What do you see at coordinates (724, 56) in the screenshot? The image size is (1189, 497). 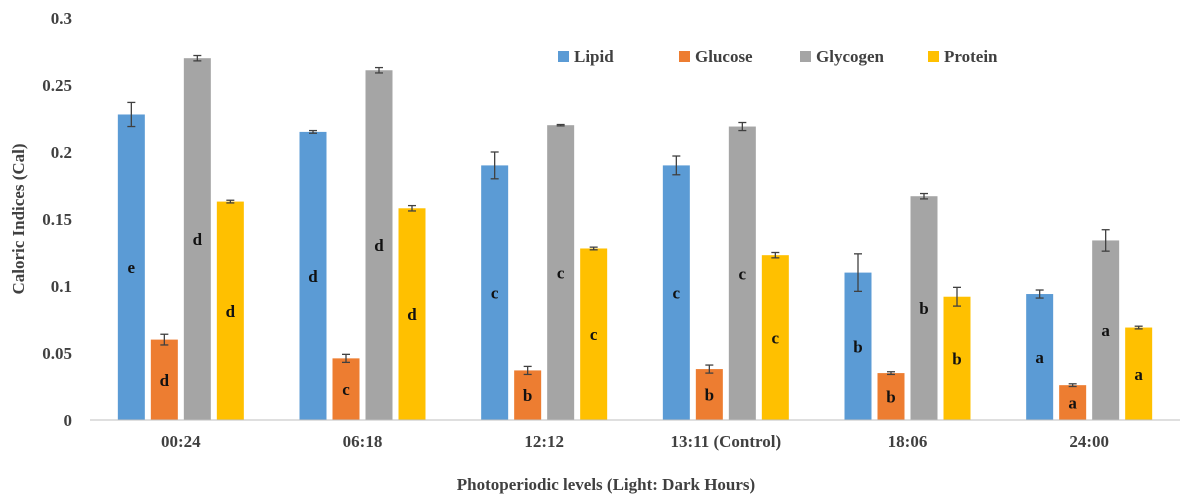 I see `legend-label: Glucose` at bounding box center [724, 56].